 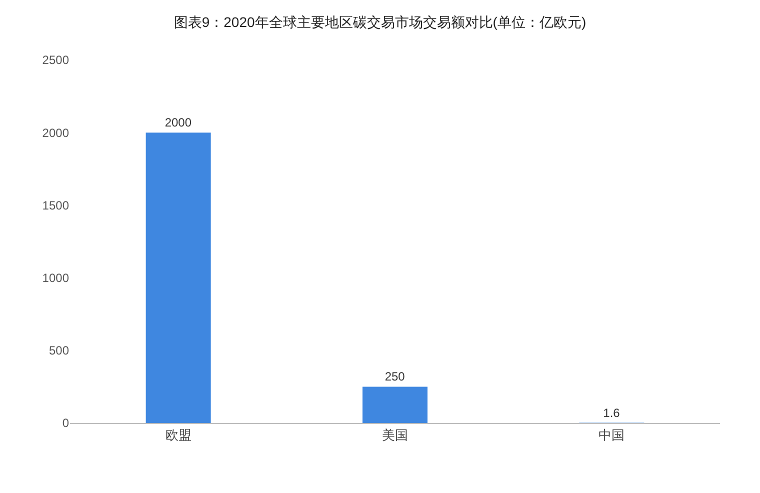 What do you see at coordinates (395, 377) in the screenshot?
I see `data-label: 250` at bounding box center [395, 377].